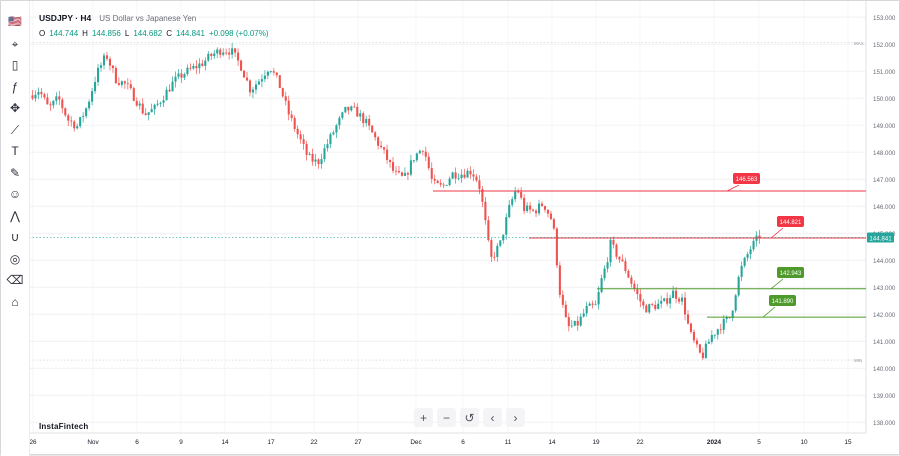  I want to click on symbol-title: USDJPY · H4, so click(65, 18).